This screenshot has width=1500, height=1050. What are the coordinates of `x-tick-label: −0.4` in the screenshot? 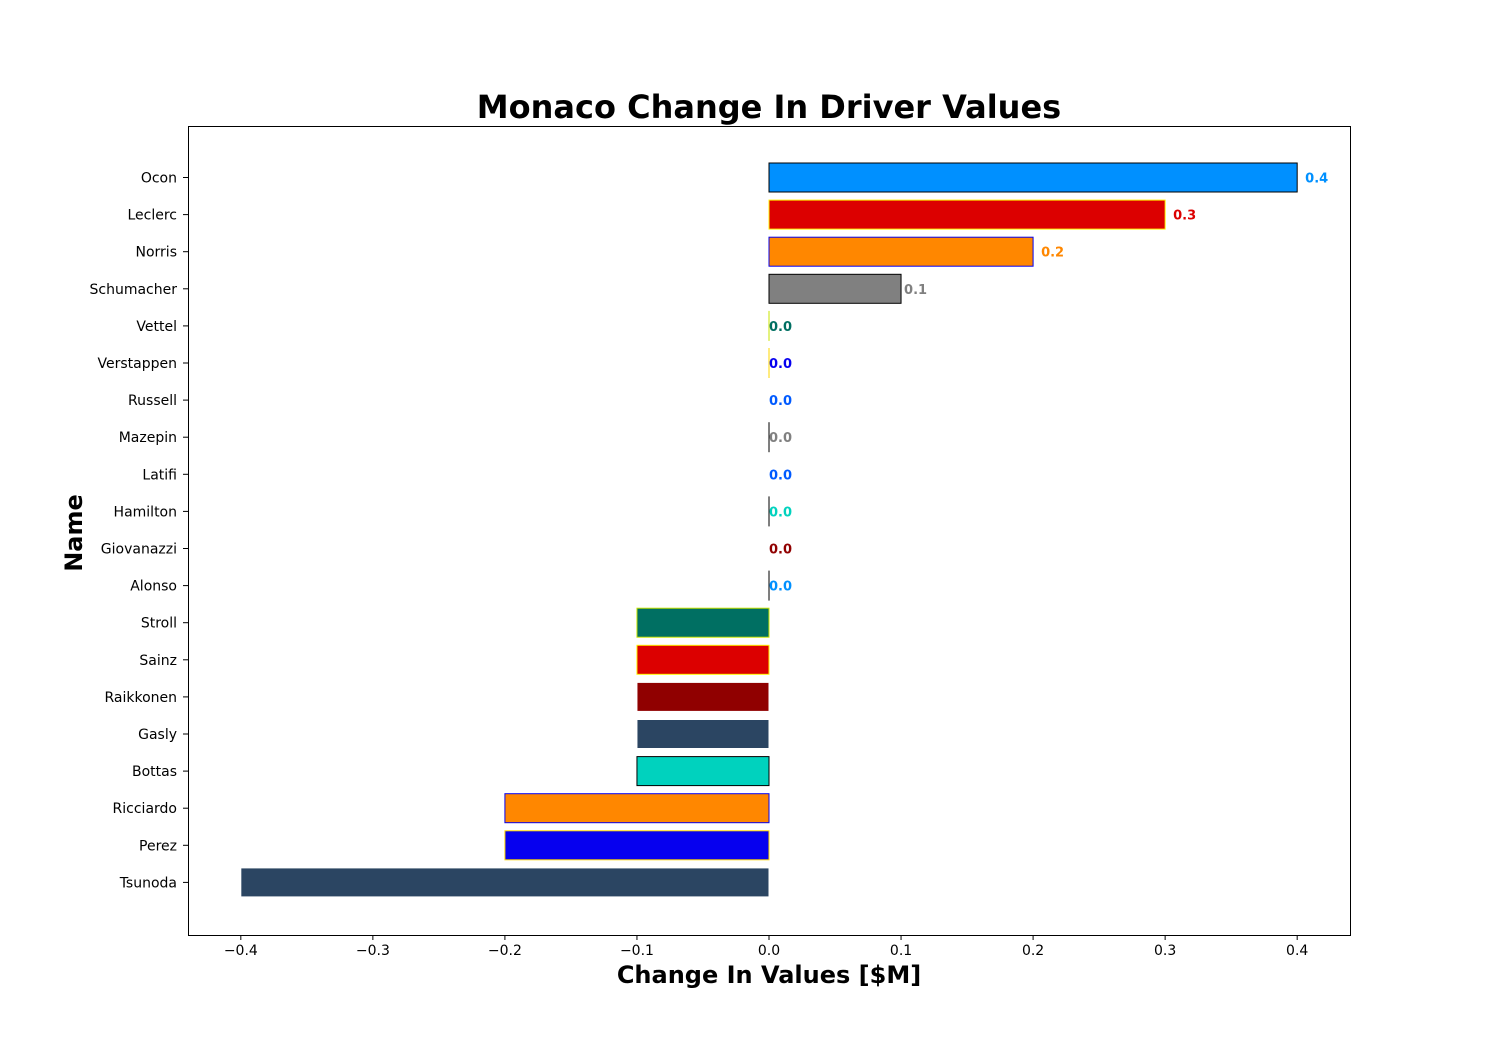 It's located at (241, 951).